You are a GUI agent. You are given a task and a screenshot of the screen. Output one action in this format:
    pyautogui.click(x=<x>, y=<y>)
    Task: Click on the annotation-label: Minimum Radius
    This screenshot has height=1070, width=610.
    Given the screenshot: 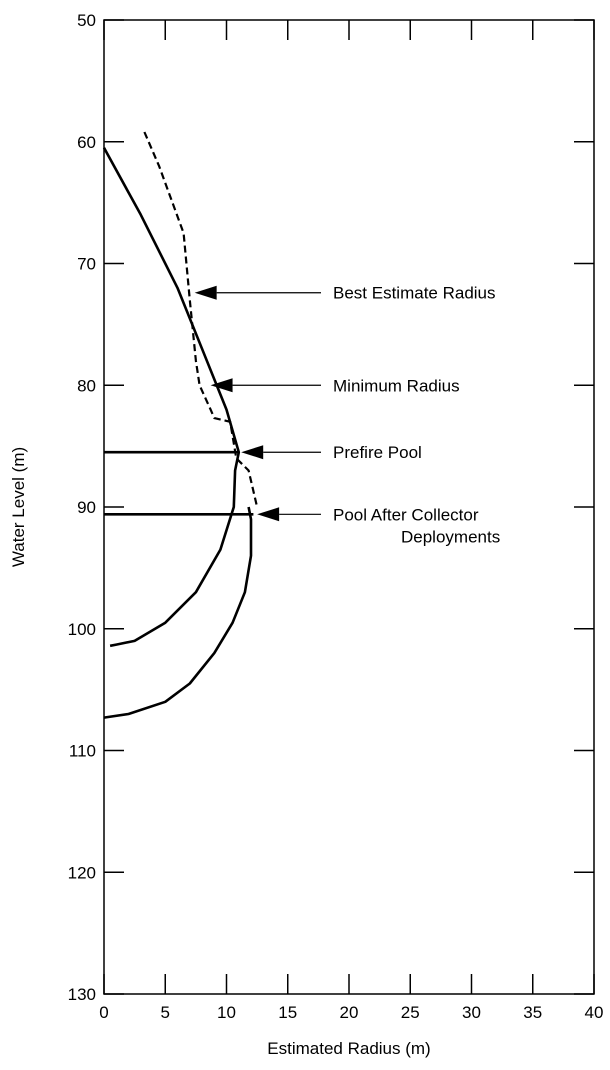 What is the action you would take?
    pyautogui.click(x=396, y=385)
    